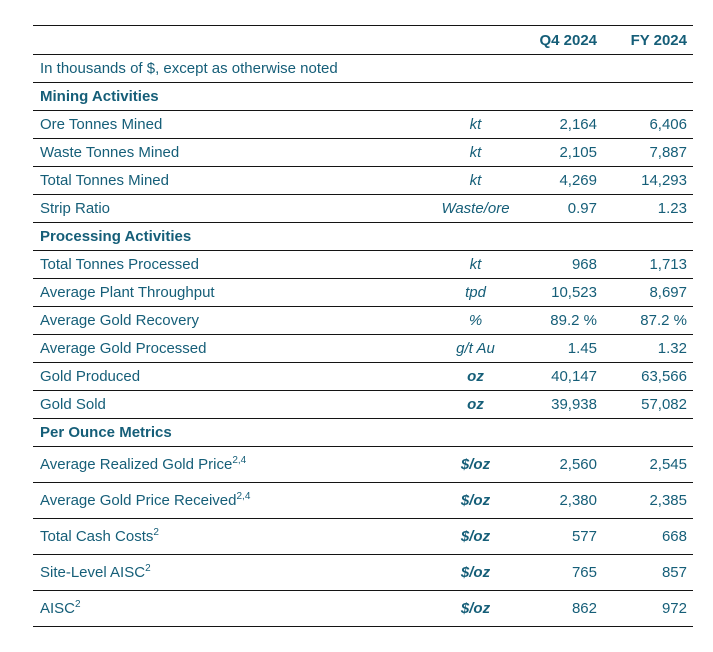 Image resolution: width=713 pixels, height=652 pixels. Describe the element at coordinates (578, 500) in the screenshot. I see `metric-value-q4: 2,380` at that location.